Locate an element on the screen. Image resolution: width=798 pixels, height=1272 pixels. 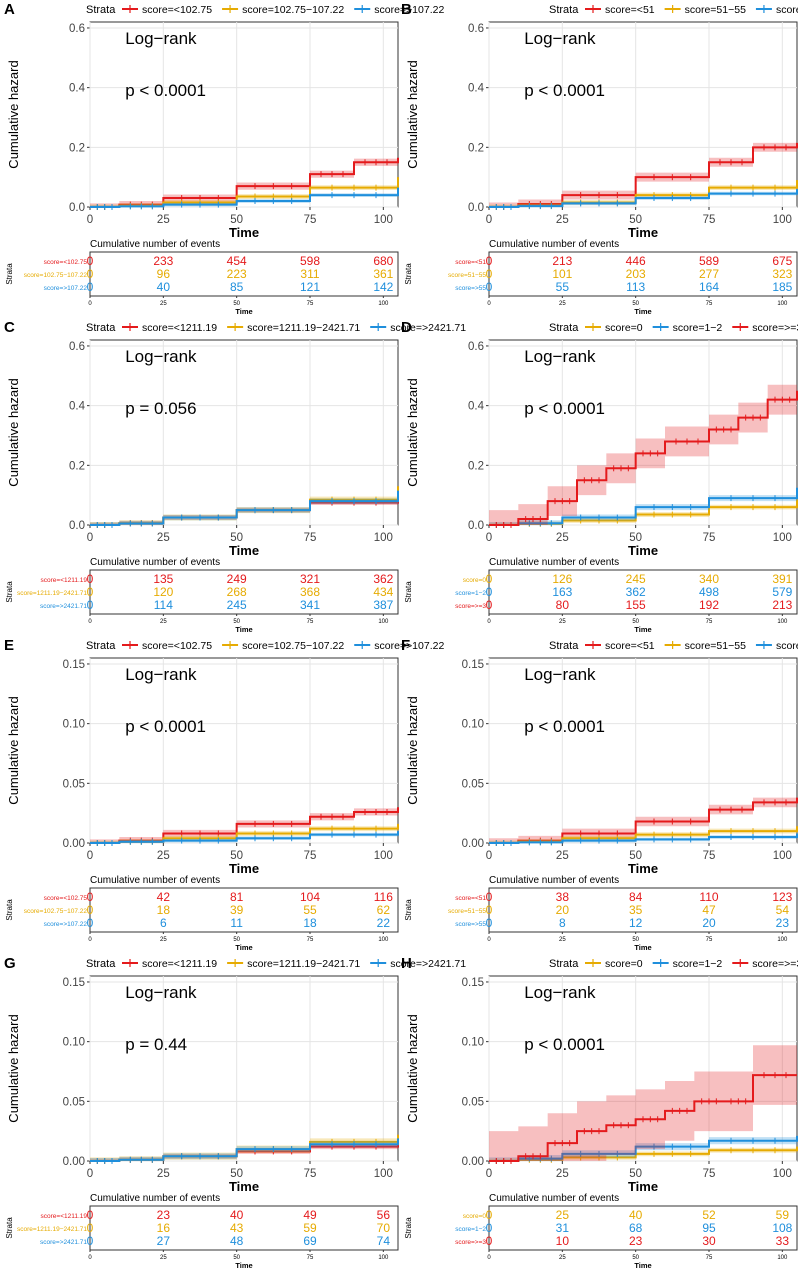
risk-event-count: 233 is located at coordinates (163, 261).